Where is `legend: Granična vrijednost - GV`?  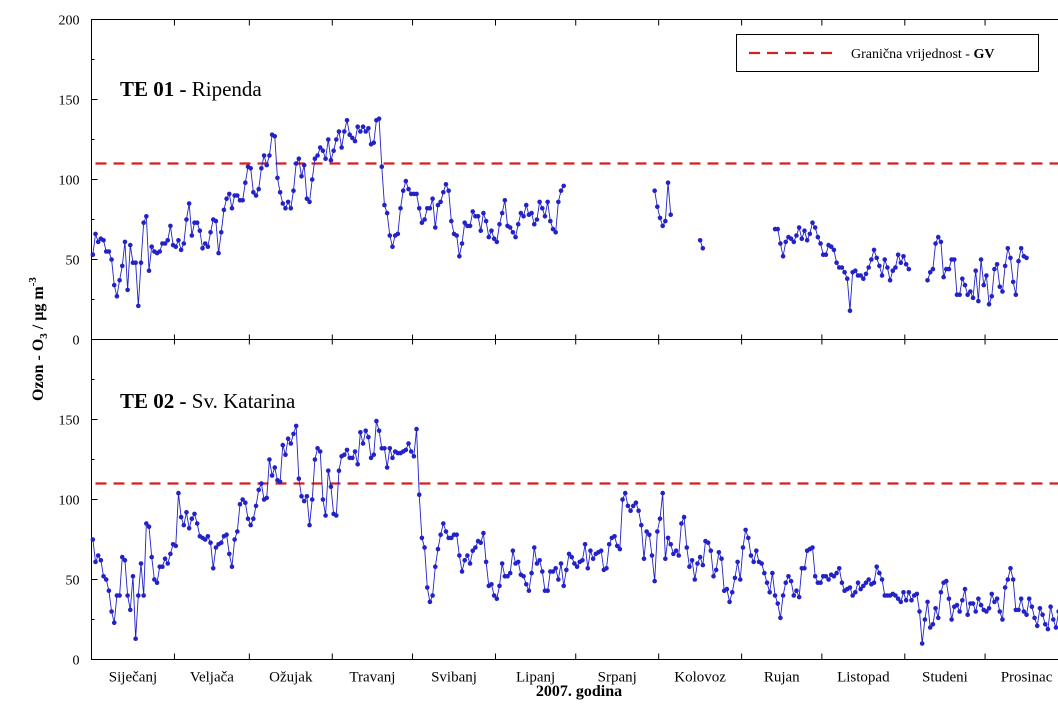 legend: Granična vrijednost - GV is located at coordinates (887, 53).